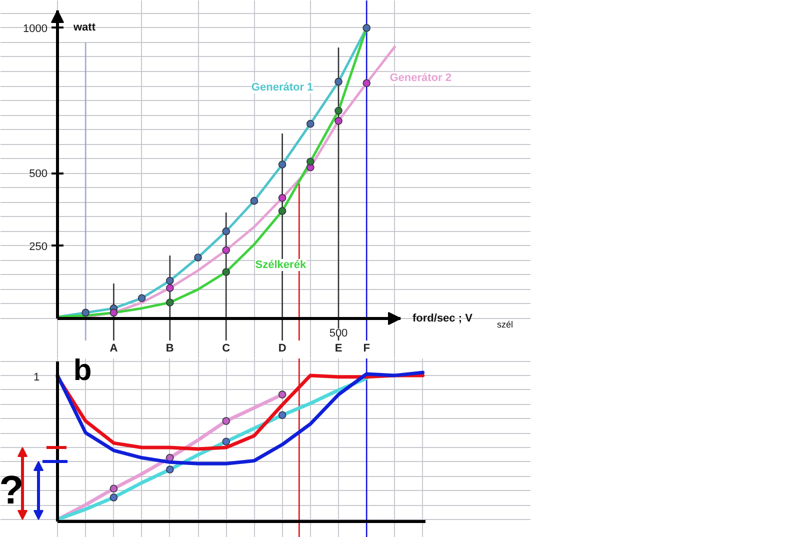  Describe the element at coordinates (338, 348) in the screenshot. I see `x-tick-label: E` at that location.